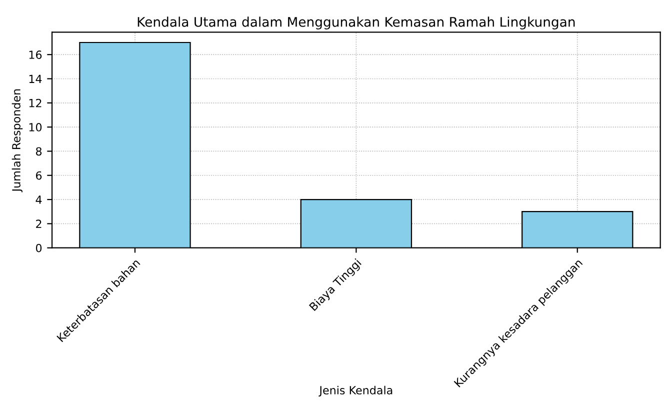 The width and height of the screenshot is (667, 403). I want to click on y-tick-label: 8, so click(39, 151).